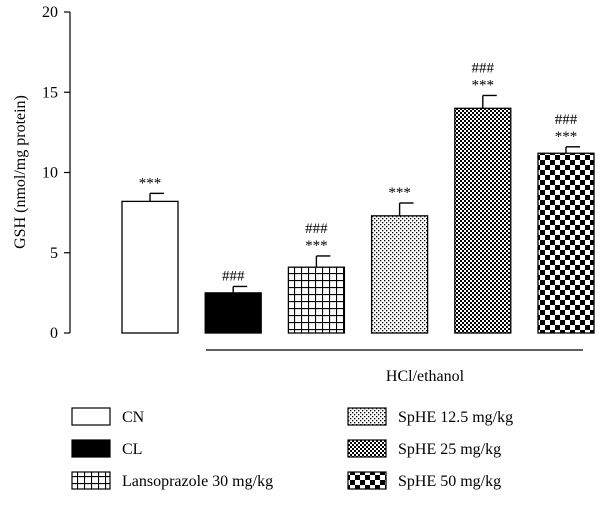 This screenshot has height=508, width=600. Describe the element at coordinates (394, 367) in the screenshot. I see `treatment-group-bracket: HCl/ethanol` at that location.